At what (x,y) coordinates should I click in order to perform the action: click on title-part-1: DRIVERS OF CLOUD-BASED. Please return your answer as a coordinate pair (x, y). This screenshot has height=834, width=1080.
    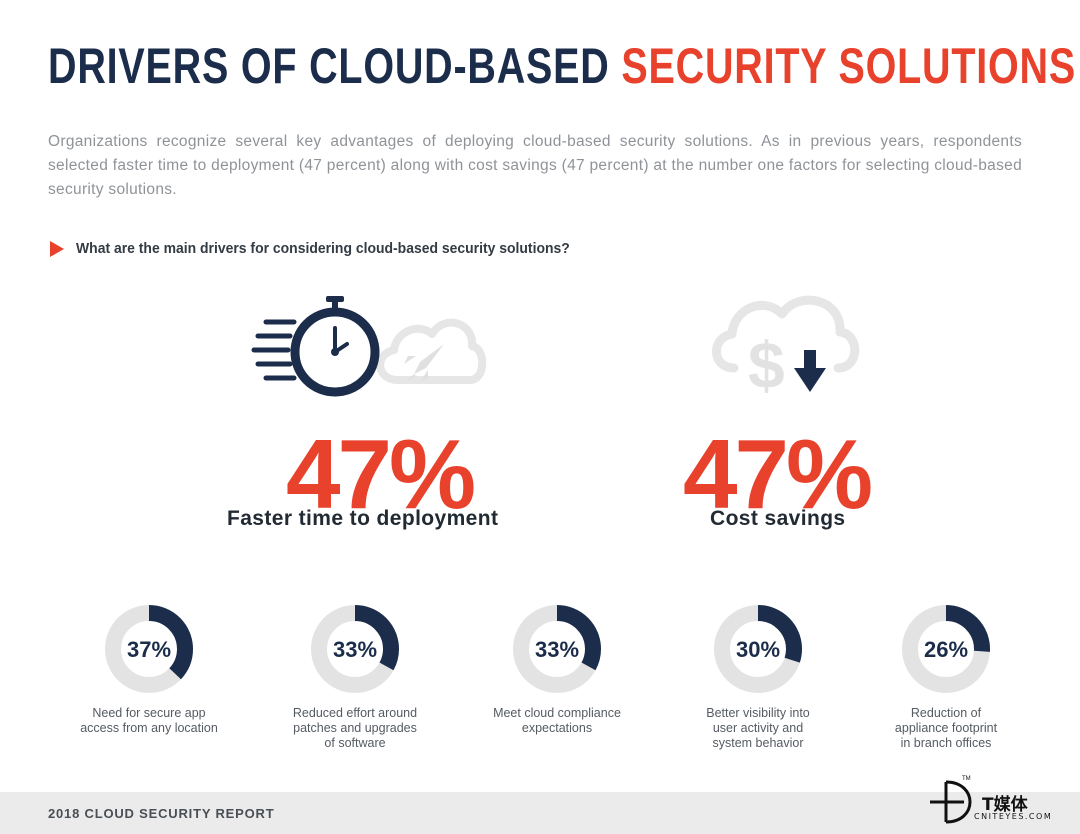
    Looking at the image, I should click on (335, 66).